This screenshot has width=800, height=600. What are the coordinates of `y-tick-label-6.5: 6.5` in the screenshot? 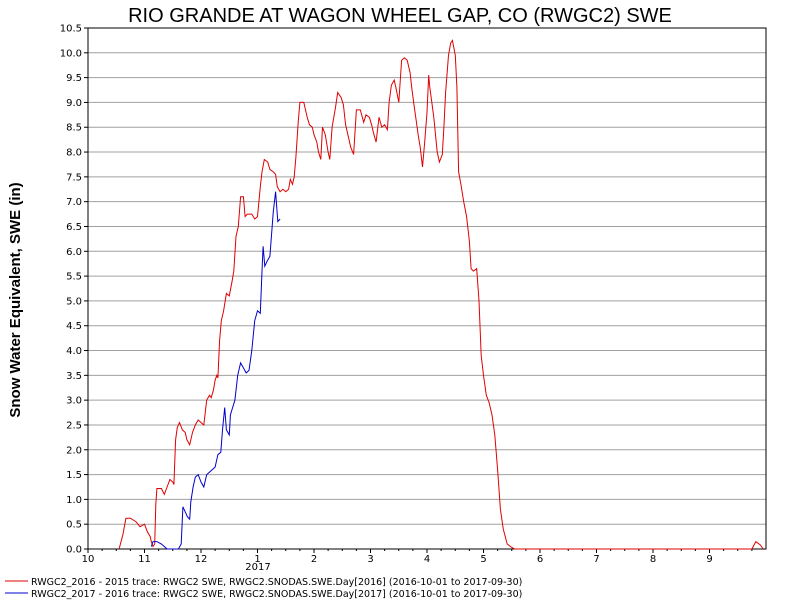 It's located at (74, 227).